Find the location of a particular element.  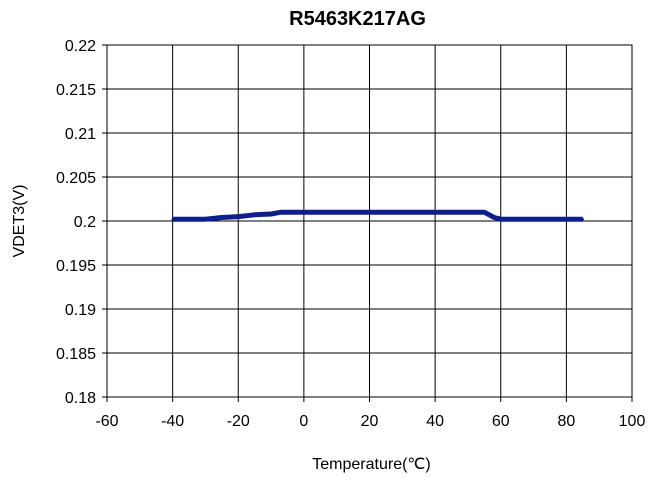

x-tick-label: 80 is located at coordinates (566, 421).